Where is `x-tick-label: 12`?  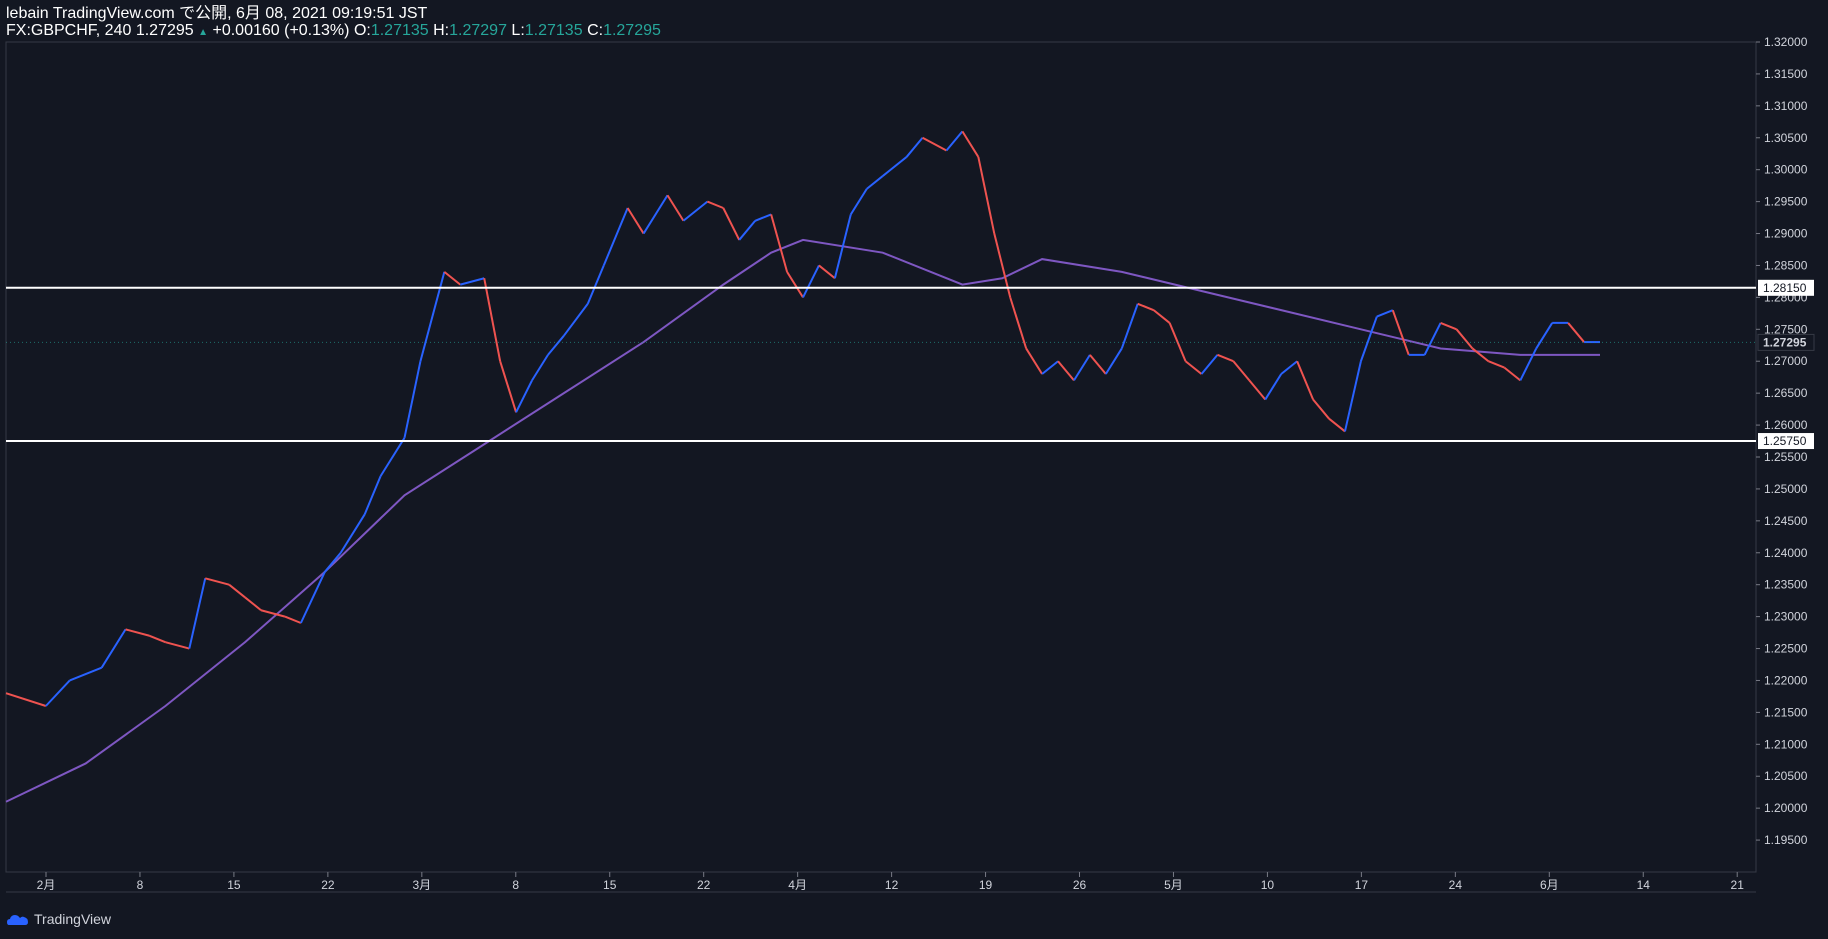
x-tick-label: 12 is located at coordinates (892, 885).